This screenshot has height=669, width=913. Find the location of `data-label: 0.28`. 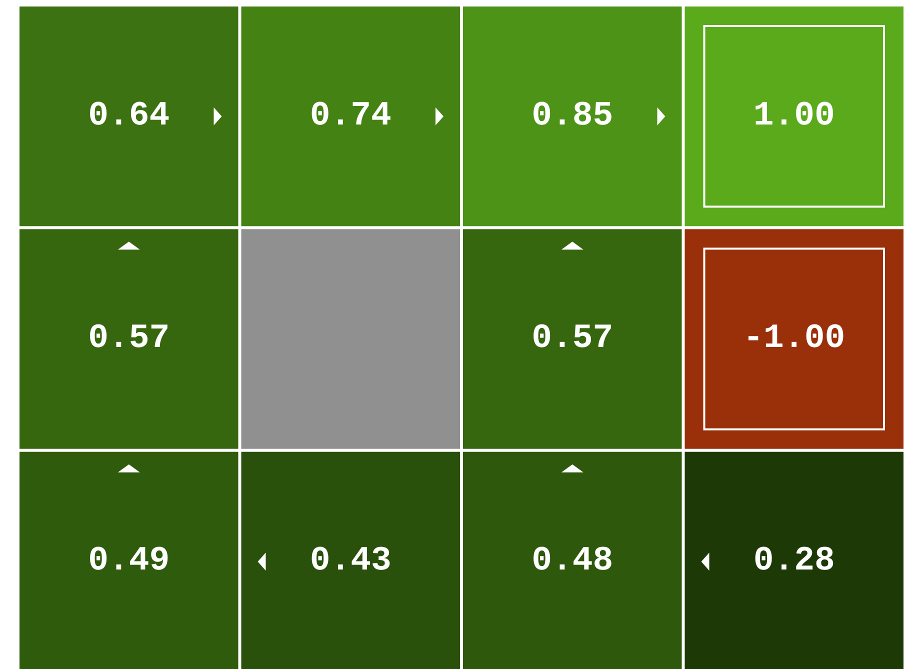

data-label: 0.28 is located at coordinates (794, 561).